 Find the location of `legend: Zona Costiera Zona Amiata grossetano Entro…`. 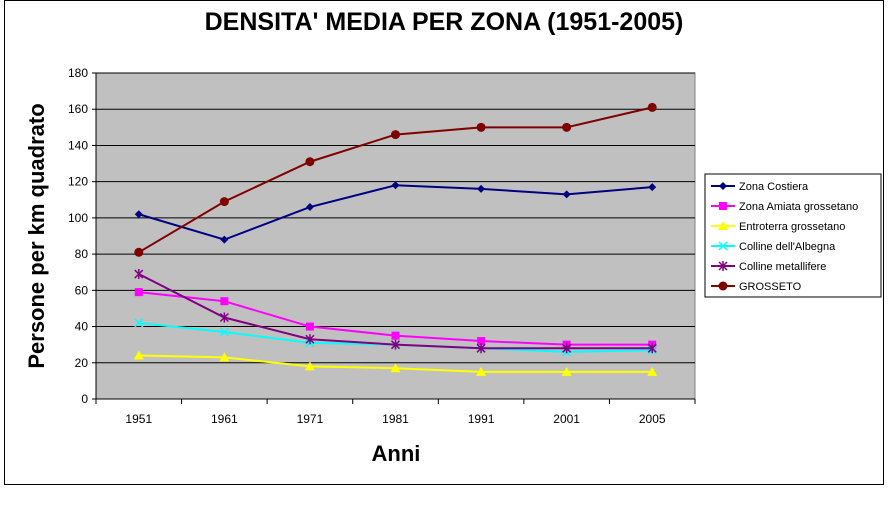

legend: Zona Costiera Zona Amiata grossetano Entro… is located at coordinates (793, 235).